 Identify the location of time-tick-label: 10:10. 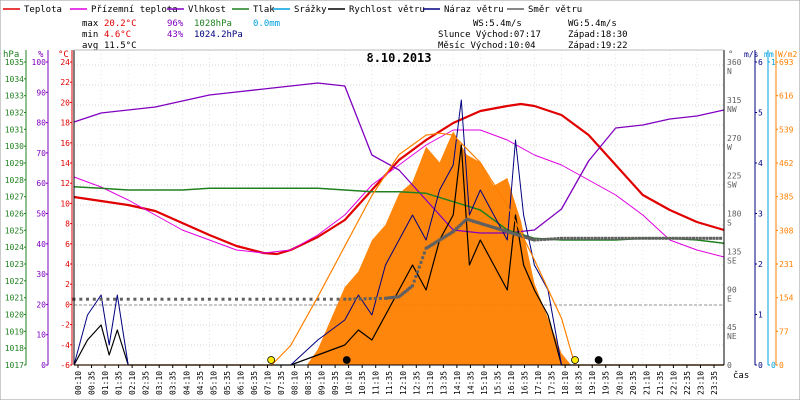
(349, 383).